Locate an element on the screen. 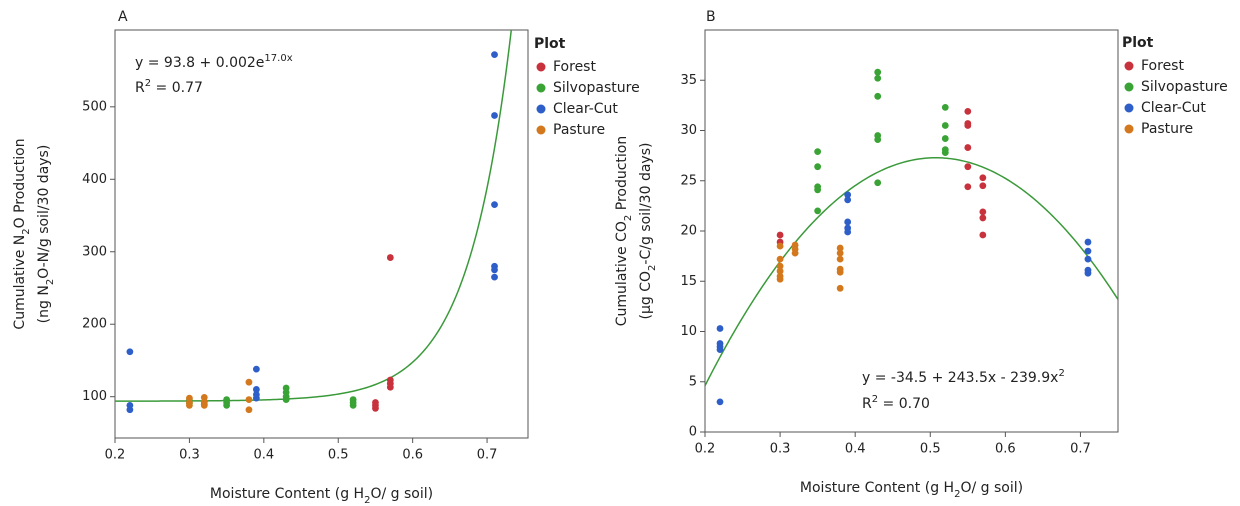 This screenshot has height=506, width=1240. y-axis-label-part: Cumulative CO is located at coordinates (622, 273).